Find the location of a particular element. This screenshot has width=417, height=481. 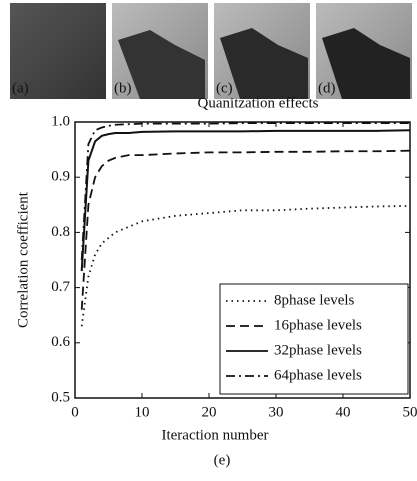

y-tick-label: 0.6 is located at coordinates (60, 342).